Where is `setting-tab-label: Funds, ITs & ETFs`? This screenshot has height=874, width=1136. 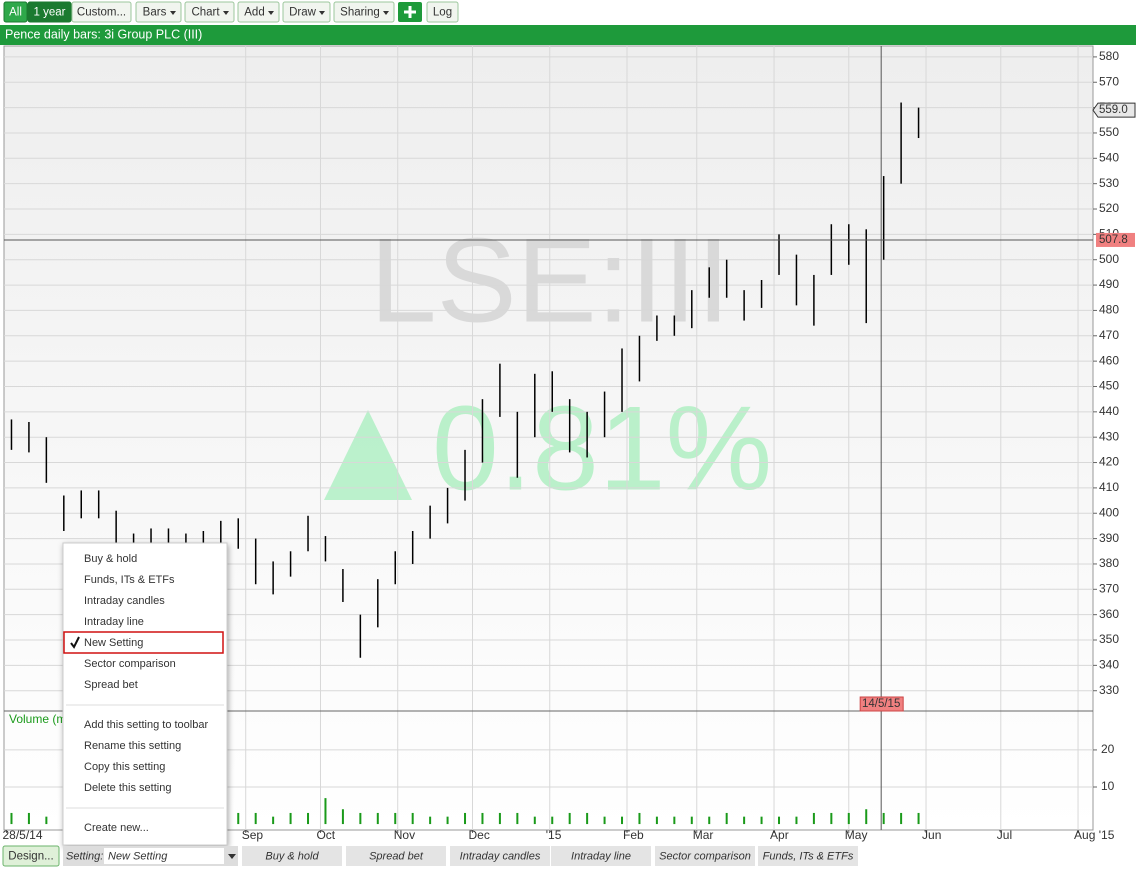
setting-tab-label: Funds, ITs & ETFs is located at coordinates (808, 856).